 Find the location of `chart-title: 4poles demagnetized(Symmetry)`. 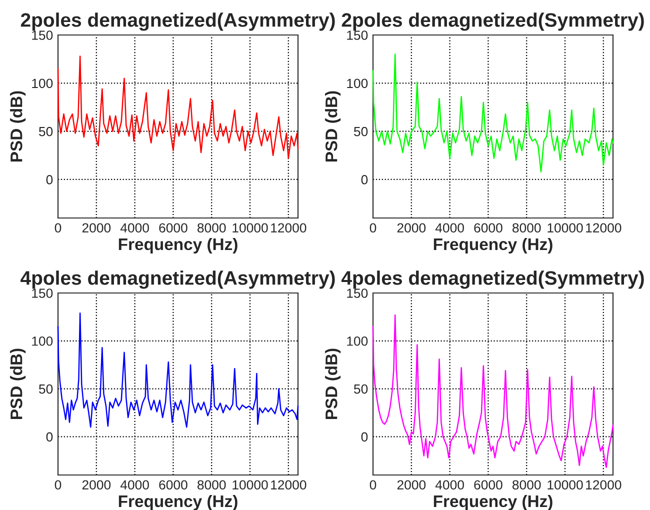

chart-title: 4poles demagnetized(Symmetry) is located at coordinates (492, 279).